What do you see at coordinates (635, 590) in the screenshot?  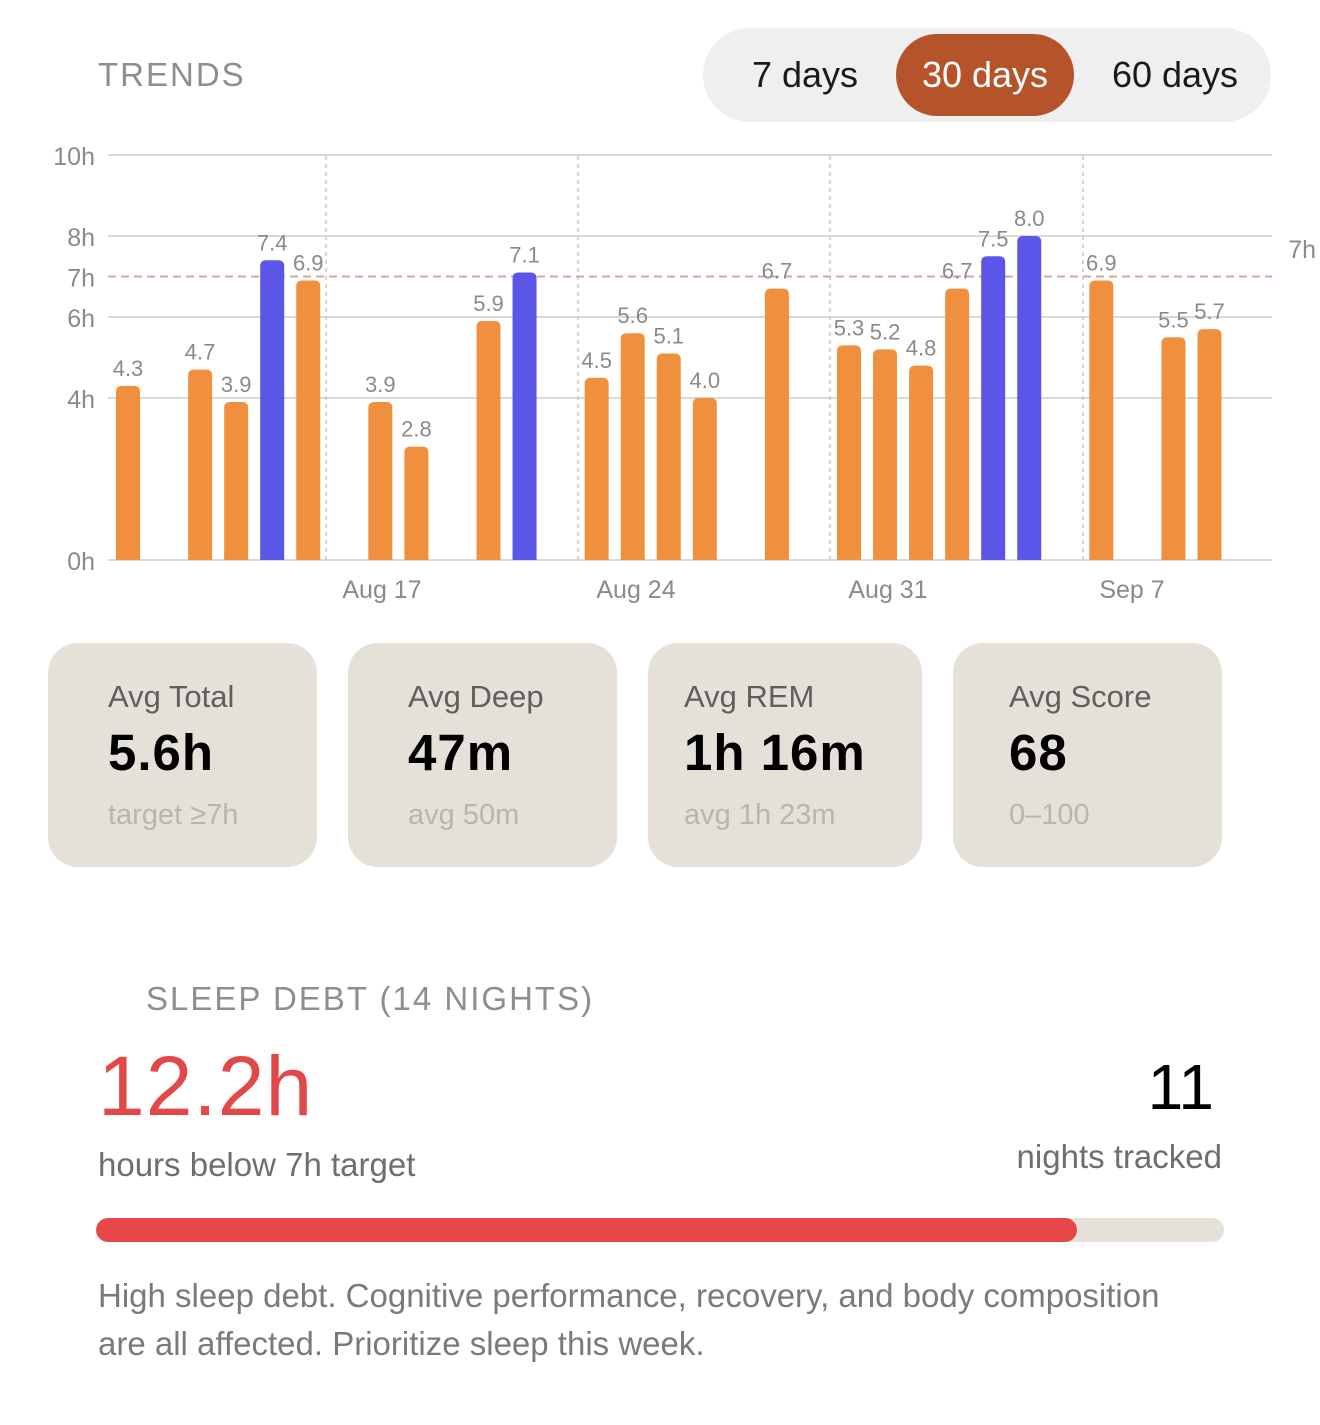 I see `x-axis-label: Aug 24` at bounding box center [635, 590].